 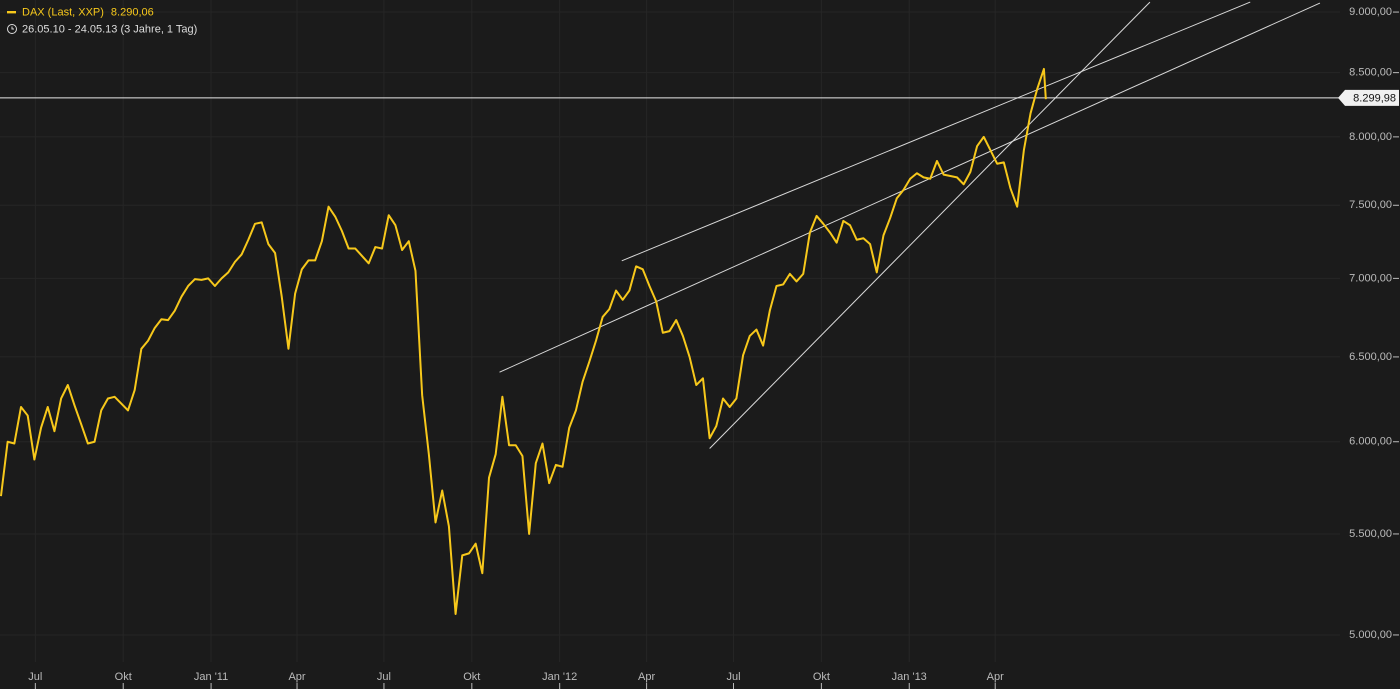 What do you see at coordinates (1370, 278) in the screenshot?
I see `y-tick-label: 7.000,00` at bounding box center [1370, 278].